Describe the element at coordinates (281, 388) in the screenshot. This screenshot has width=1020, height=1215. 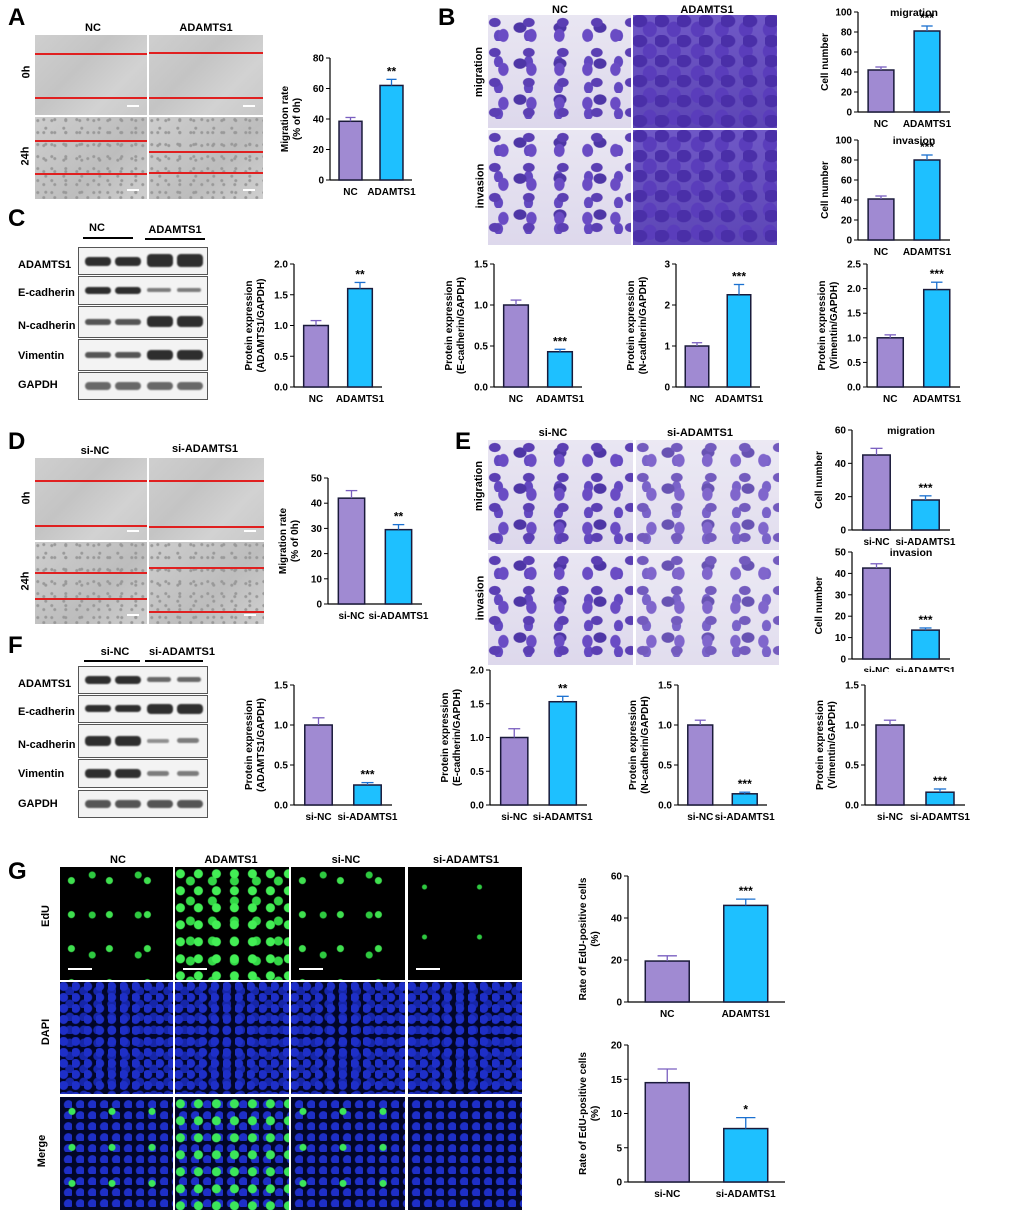
I see `y-tick-label: 0.0` at that location.